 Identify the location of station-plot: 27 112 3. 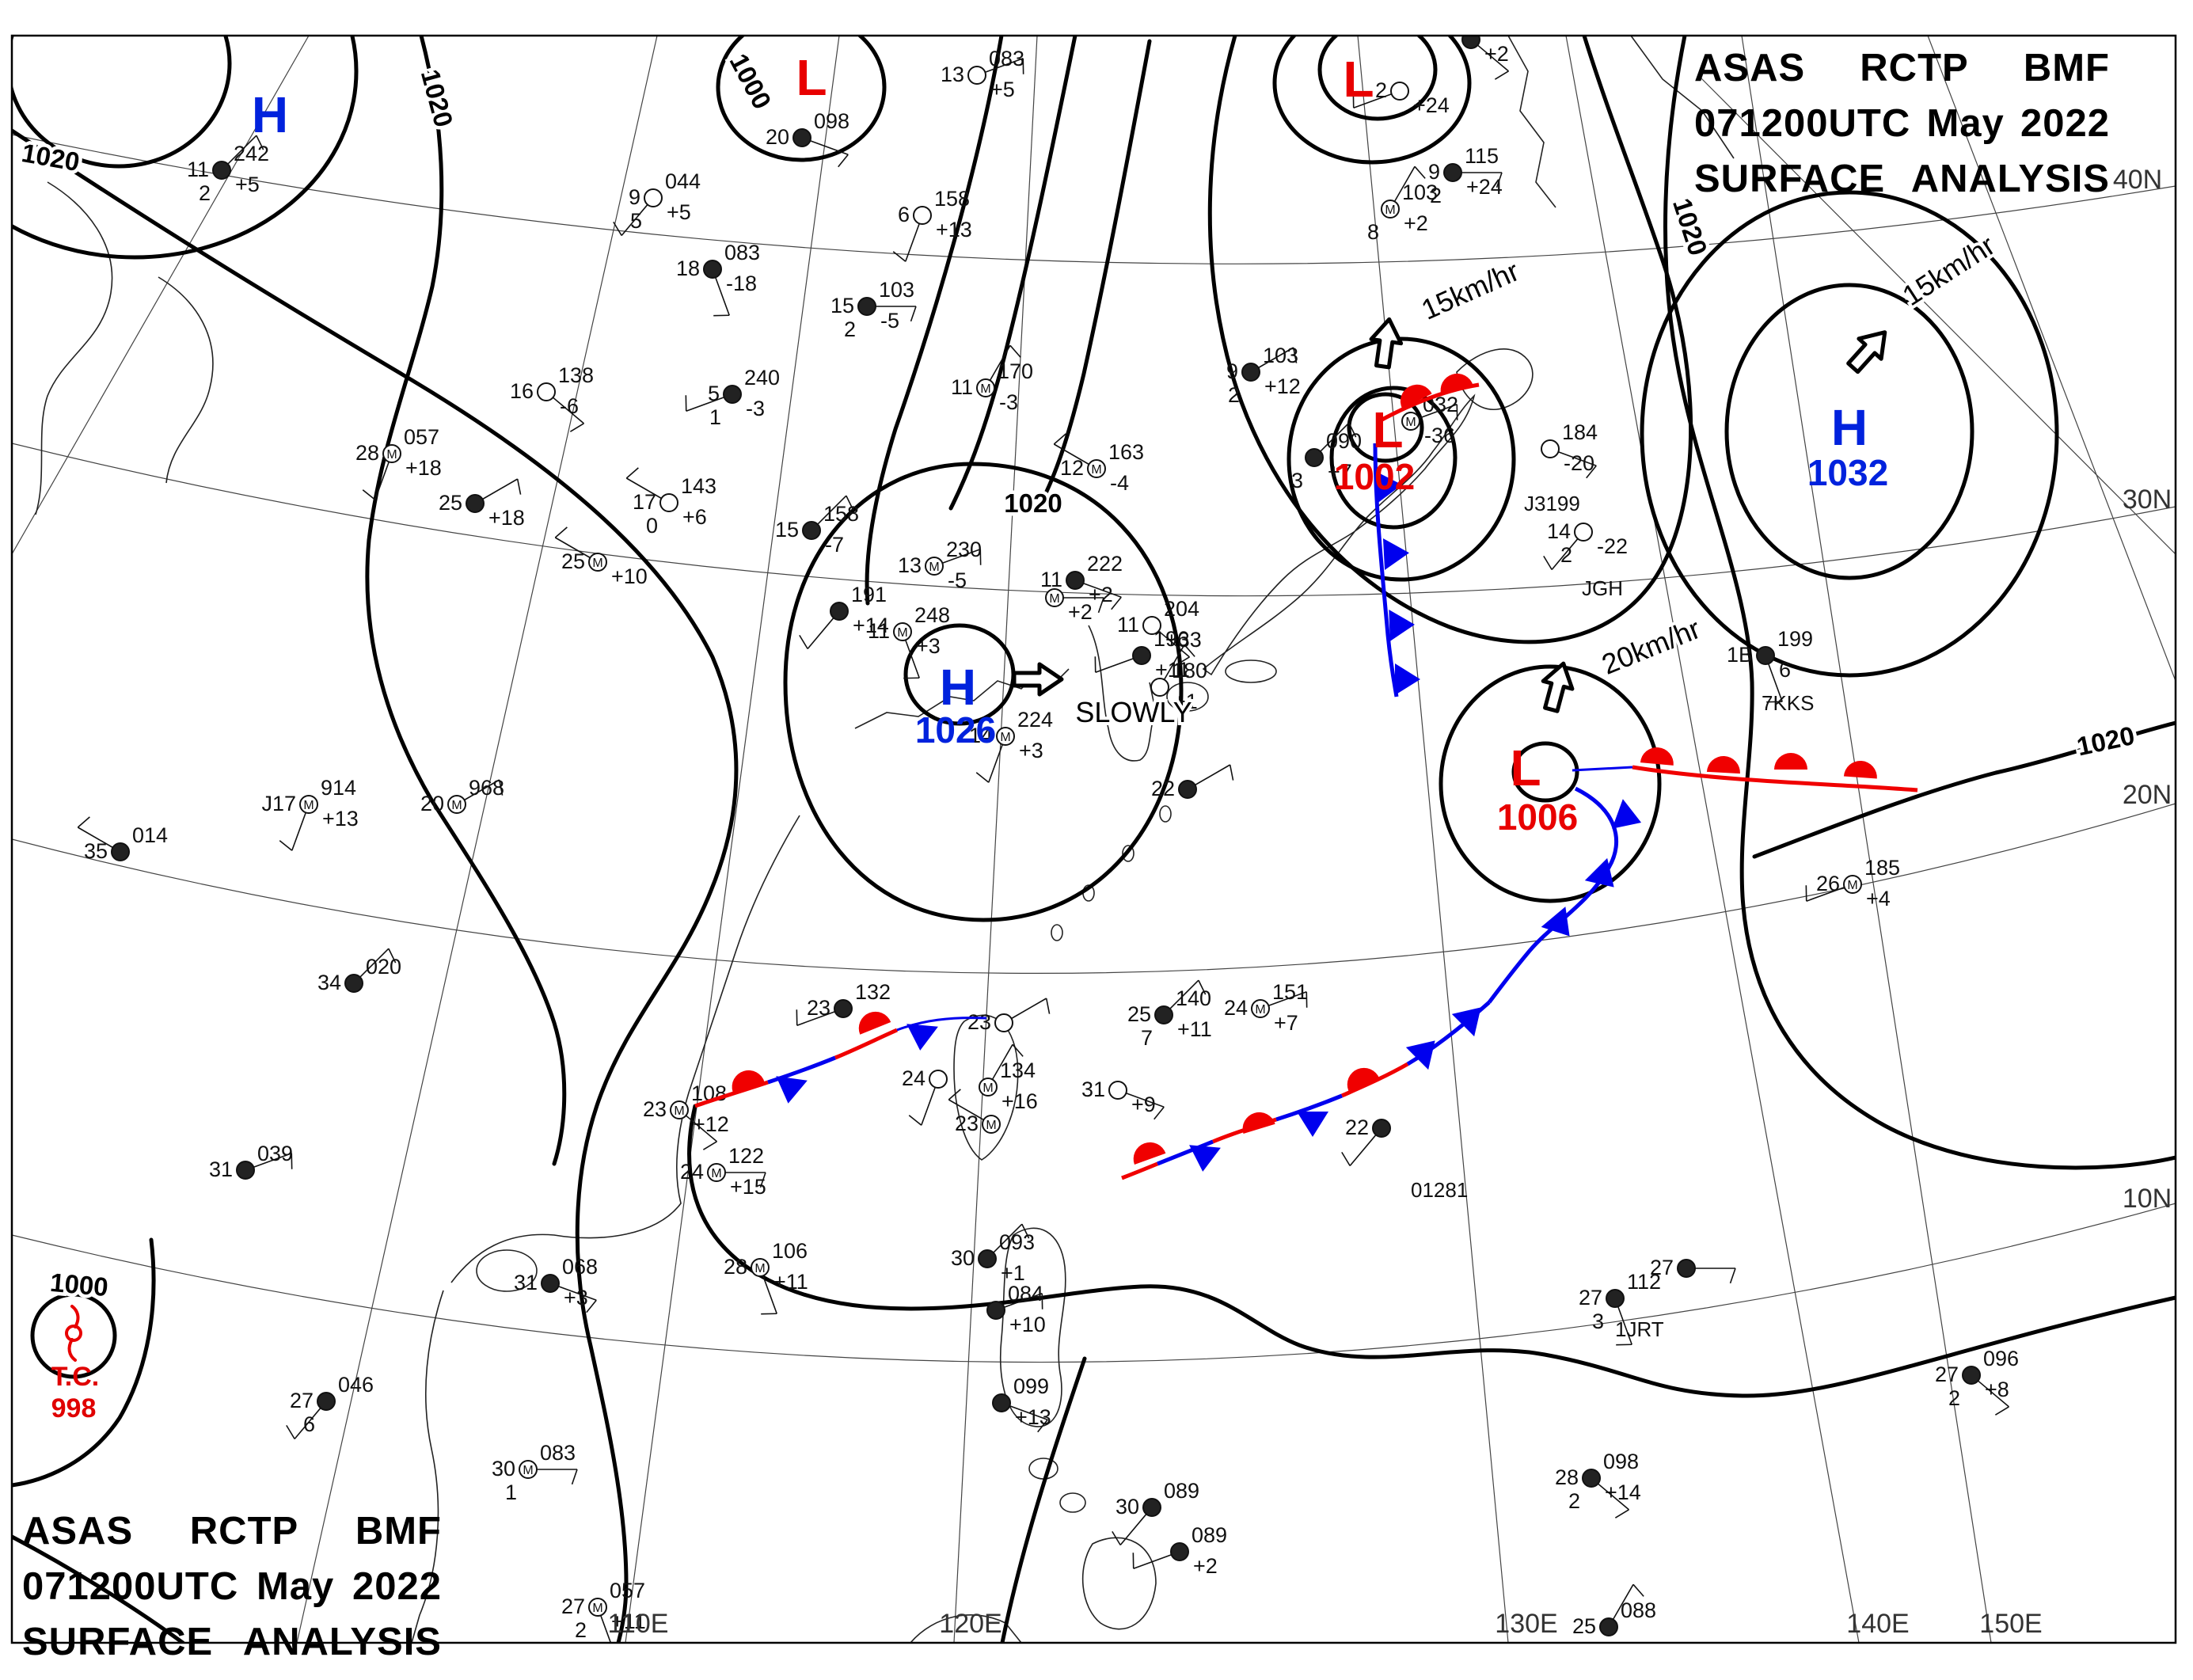
(1620, 1308).